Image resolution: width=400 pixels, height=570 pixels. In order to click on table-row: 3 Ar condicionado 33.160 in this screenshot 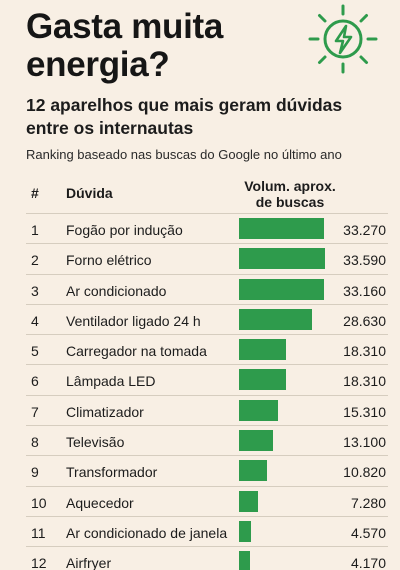, I will do `click(207, 288)`.